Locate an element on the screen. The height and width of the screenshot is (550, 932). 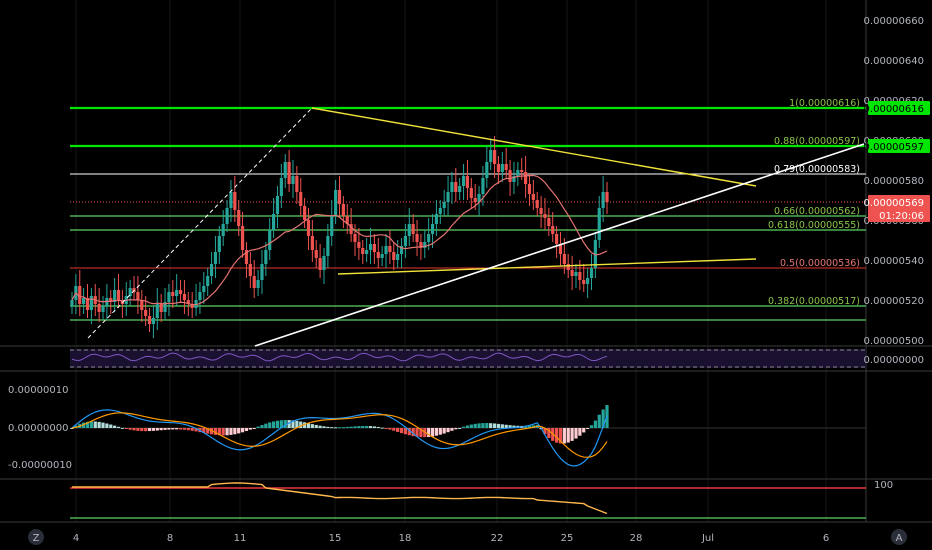
dashed-fib-anchor-line is located at coordinates (200, 223).